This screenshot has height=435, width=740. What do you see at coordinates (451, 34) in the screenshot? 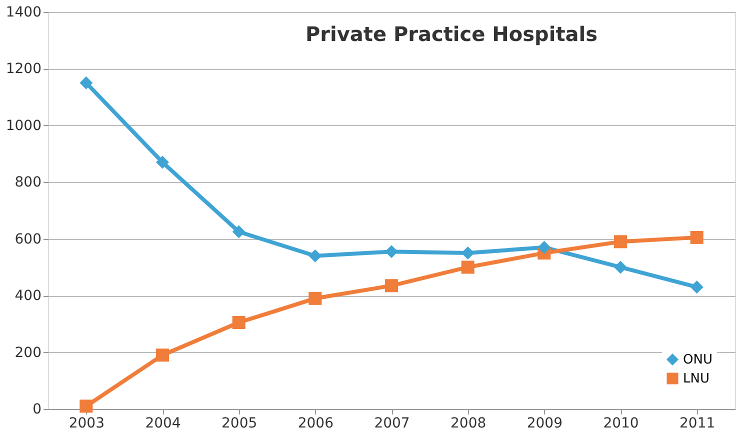
I see `text: Private Practice Hospitals` at bounding box center [451, 34].